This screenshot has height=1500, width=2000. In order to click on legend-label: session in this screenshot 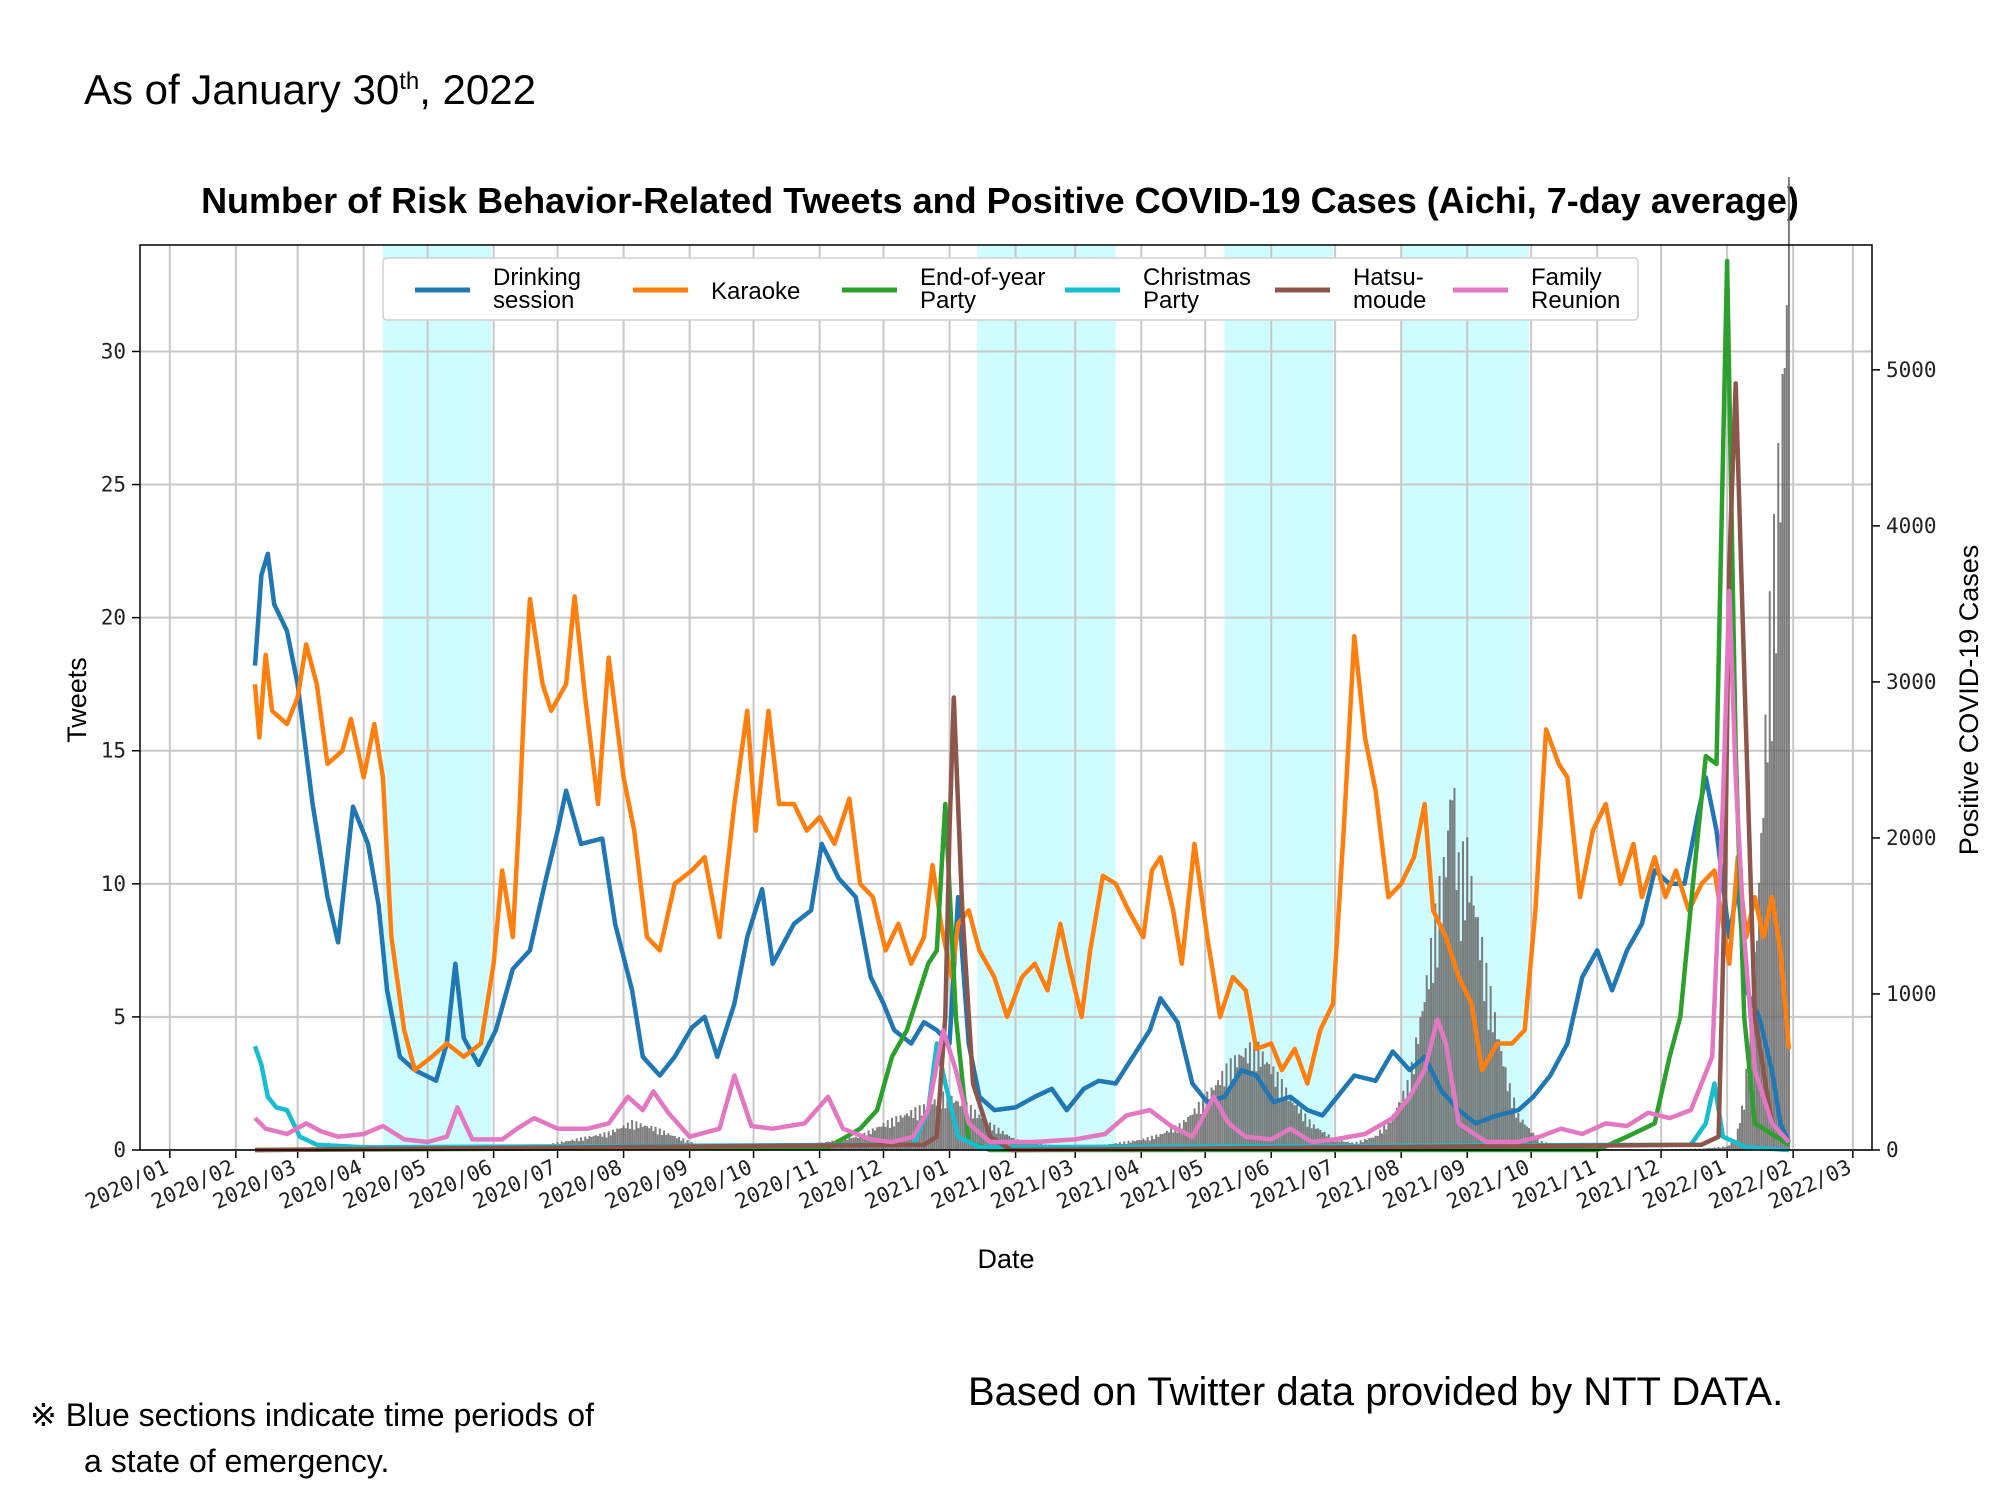, I will do `click(533, 300)`.